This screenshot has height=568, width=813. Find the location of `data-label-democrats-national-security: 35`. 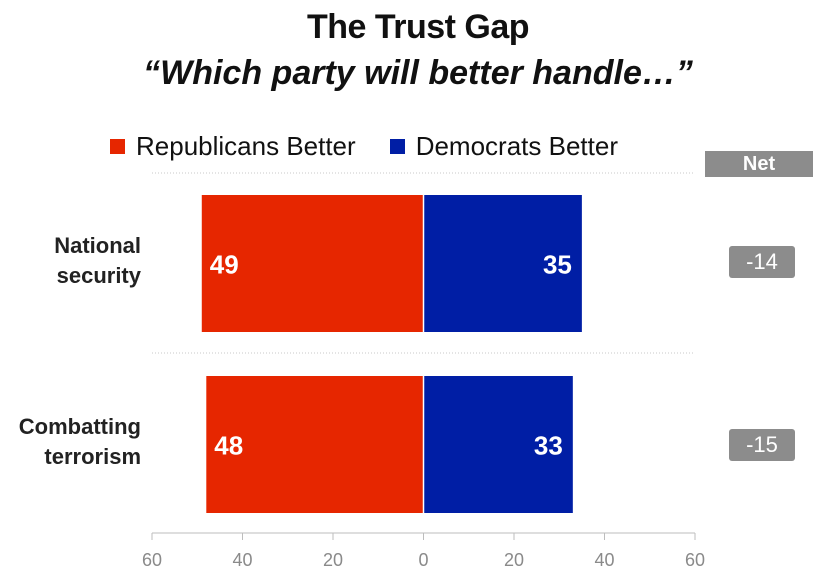

data-label-democrats-national-security: 35 is located at coordinates (557, 265).